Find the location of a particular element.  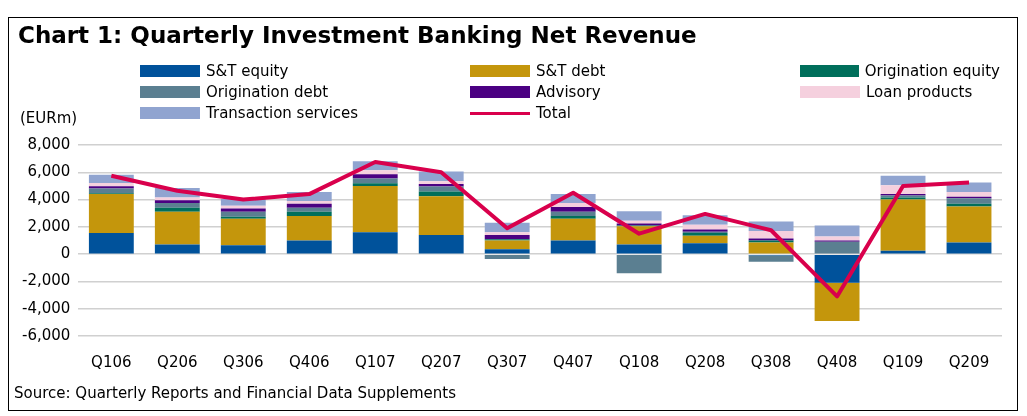

x-tick-label: Q406 is located at coordinates (309, 361).